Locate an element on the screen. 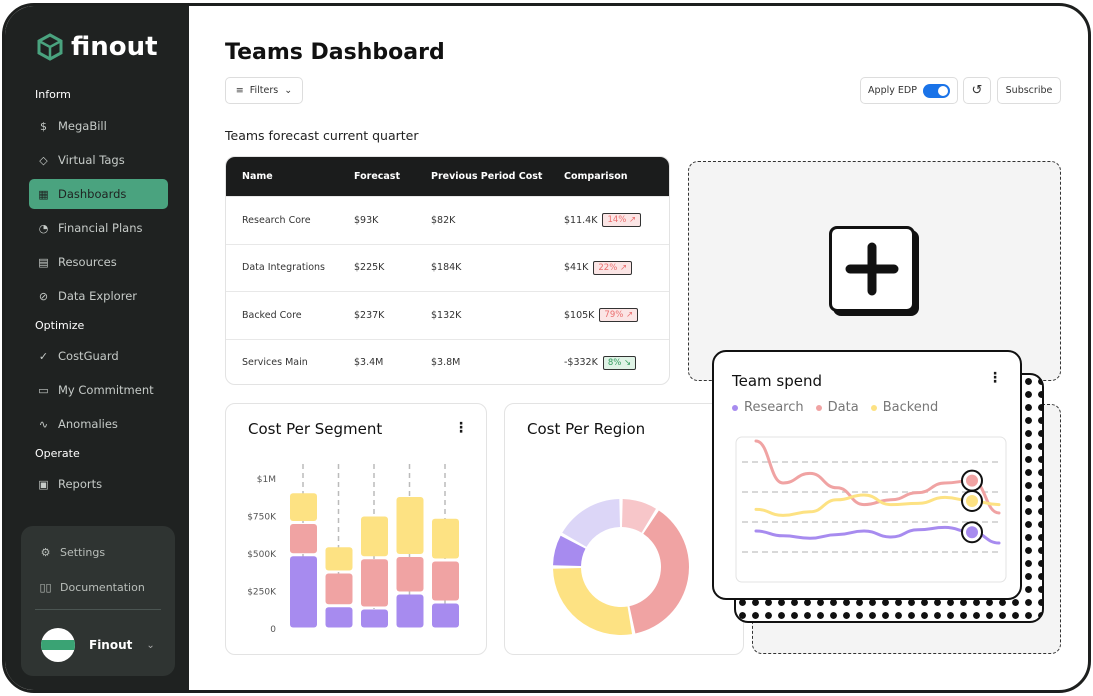 The image size is (1093, 696). refresh-button: ↺ is located at coordinates (977, 90).